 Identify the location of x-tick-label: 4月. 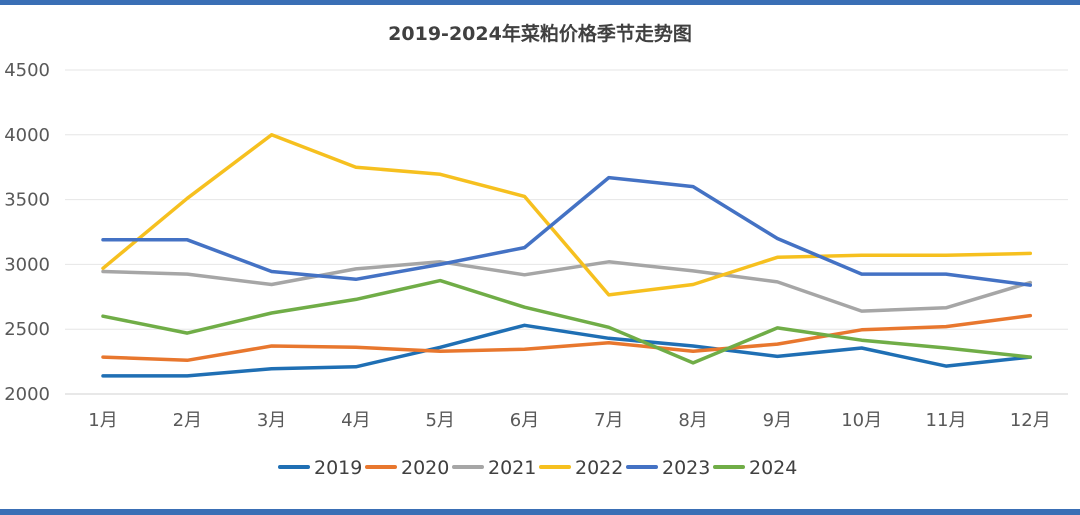
(355, 420).